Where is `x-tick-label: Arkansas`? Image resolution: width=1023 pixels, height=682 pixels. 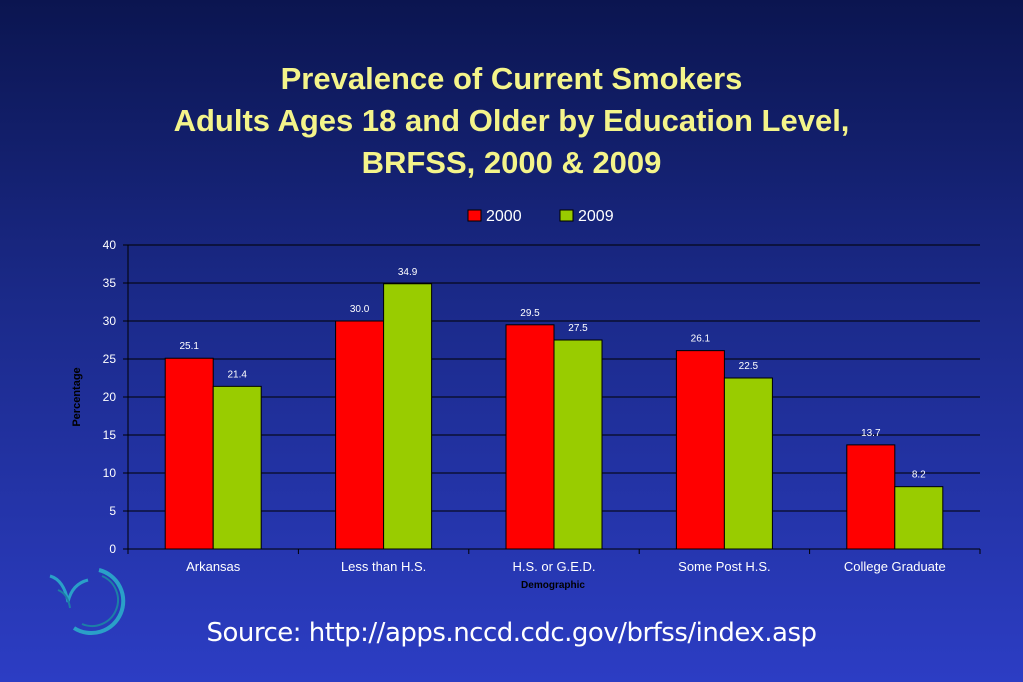
x-tick-label: Arkansas is located at coordinates (213, 566).